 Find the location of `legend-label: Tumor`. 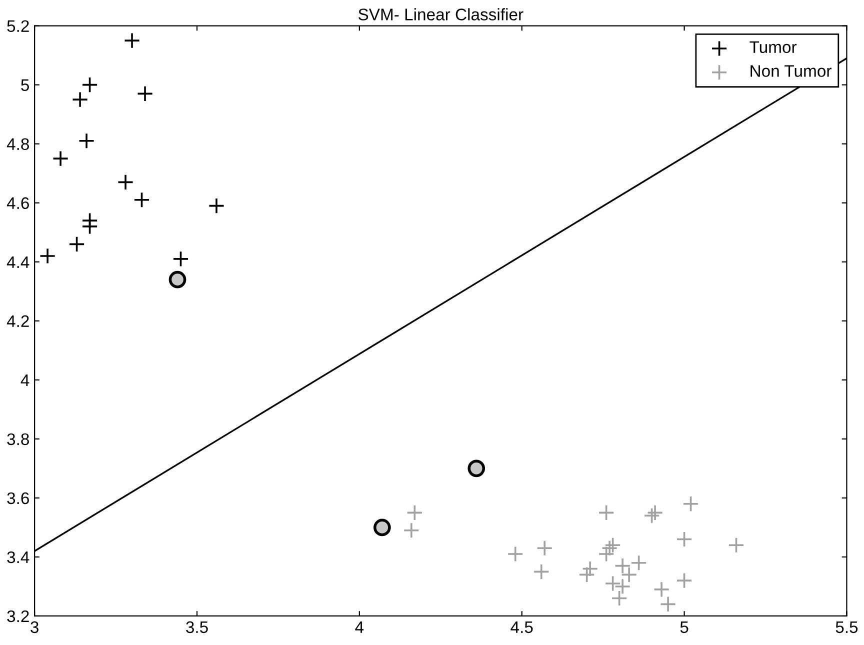

legend-label: Tumor is located at coordinates (773, 47).